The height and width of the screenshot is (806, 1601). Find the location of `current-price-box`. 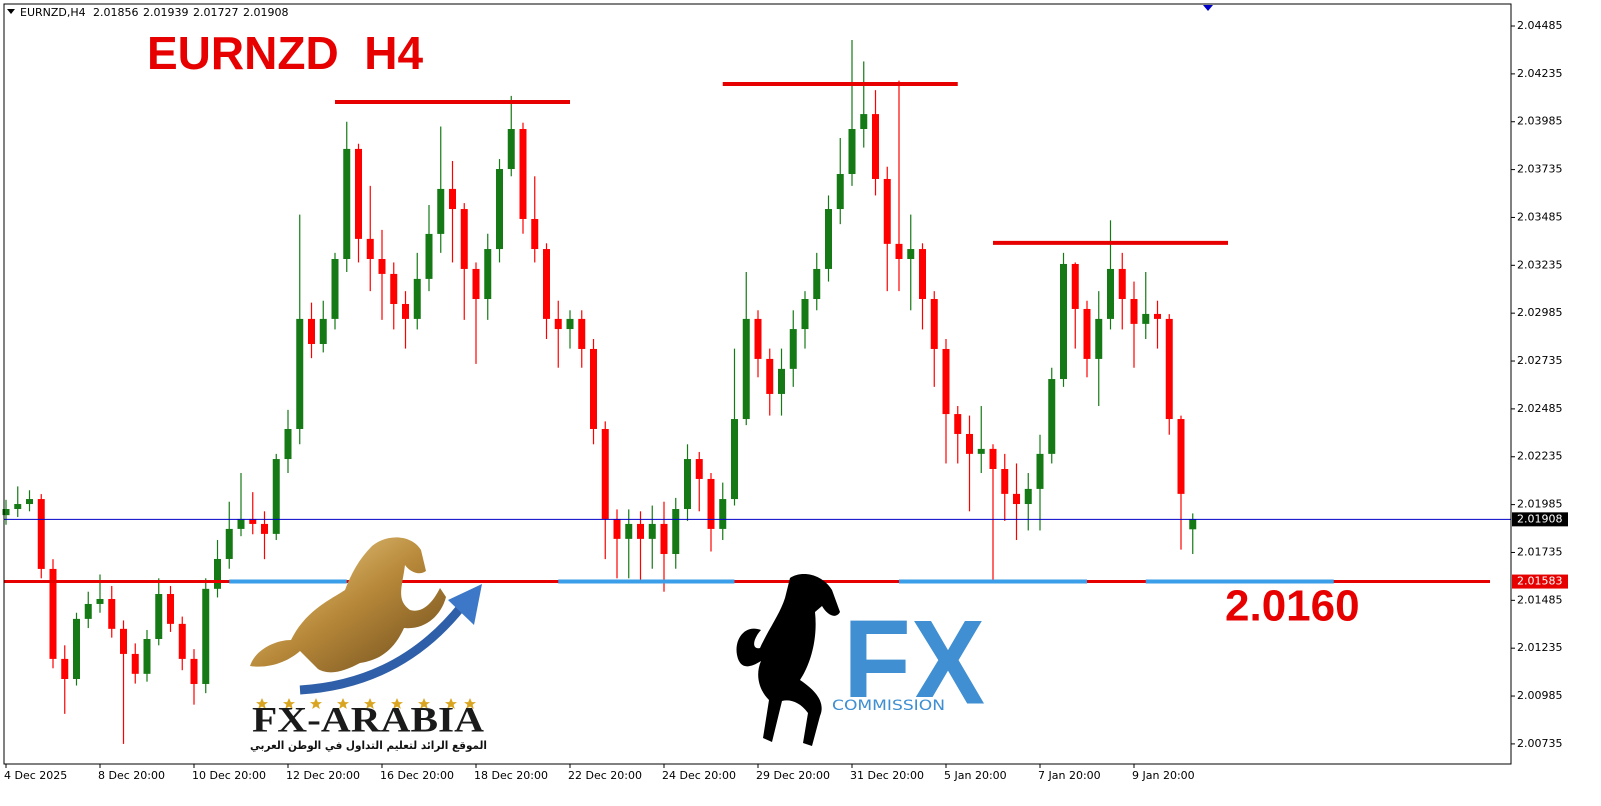

current-price-box is located at coordinates (1540, 519).